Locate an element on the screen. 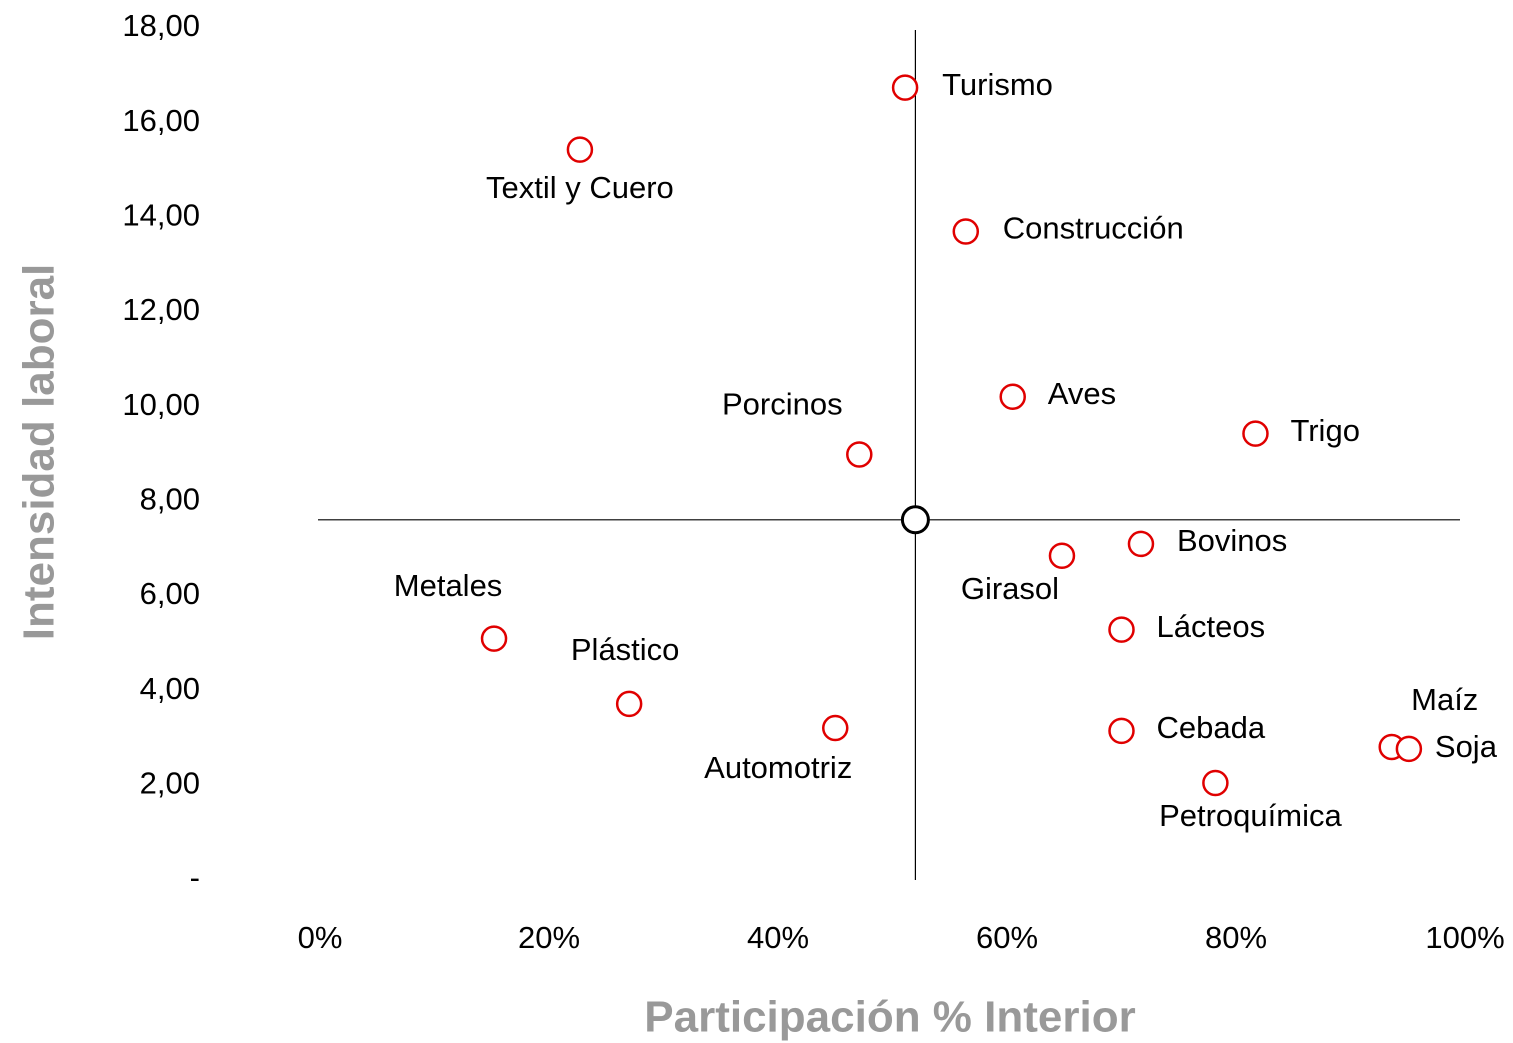 This screenshot has width=1513, height=1043. point-label: Bovinos is located at coordinates (1232, 540).